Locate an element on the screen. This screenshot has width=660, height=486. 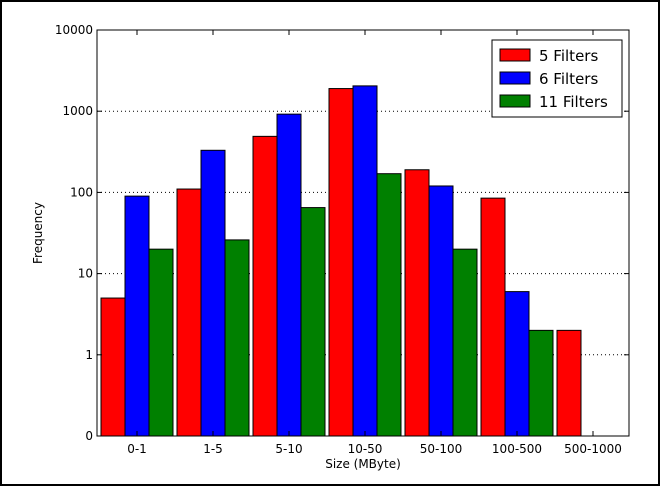
legend-label: 11 Filters is located at coordinates (573, 102).